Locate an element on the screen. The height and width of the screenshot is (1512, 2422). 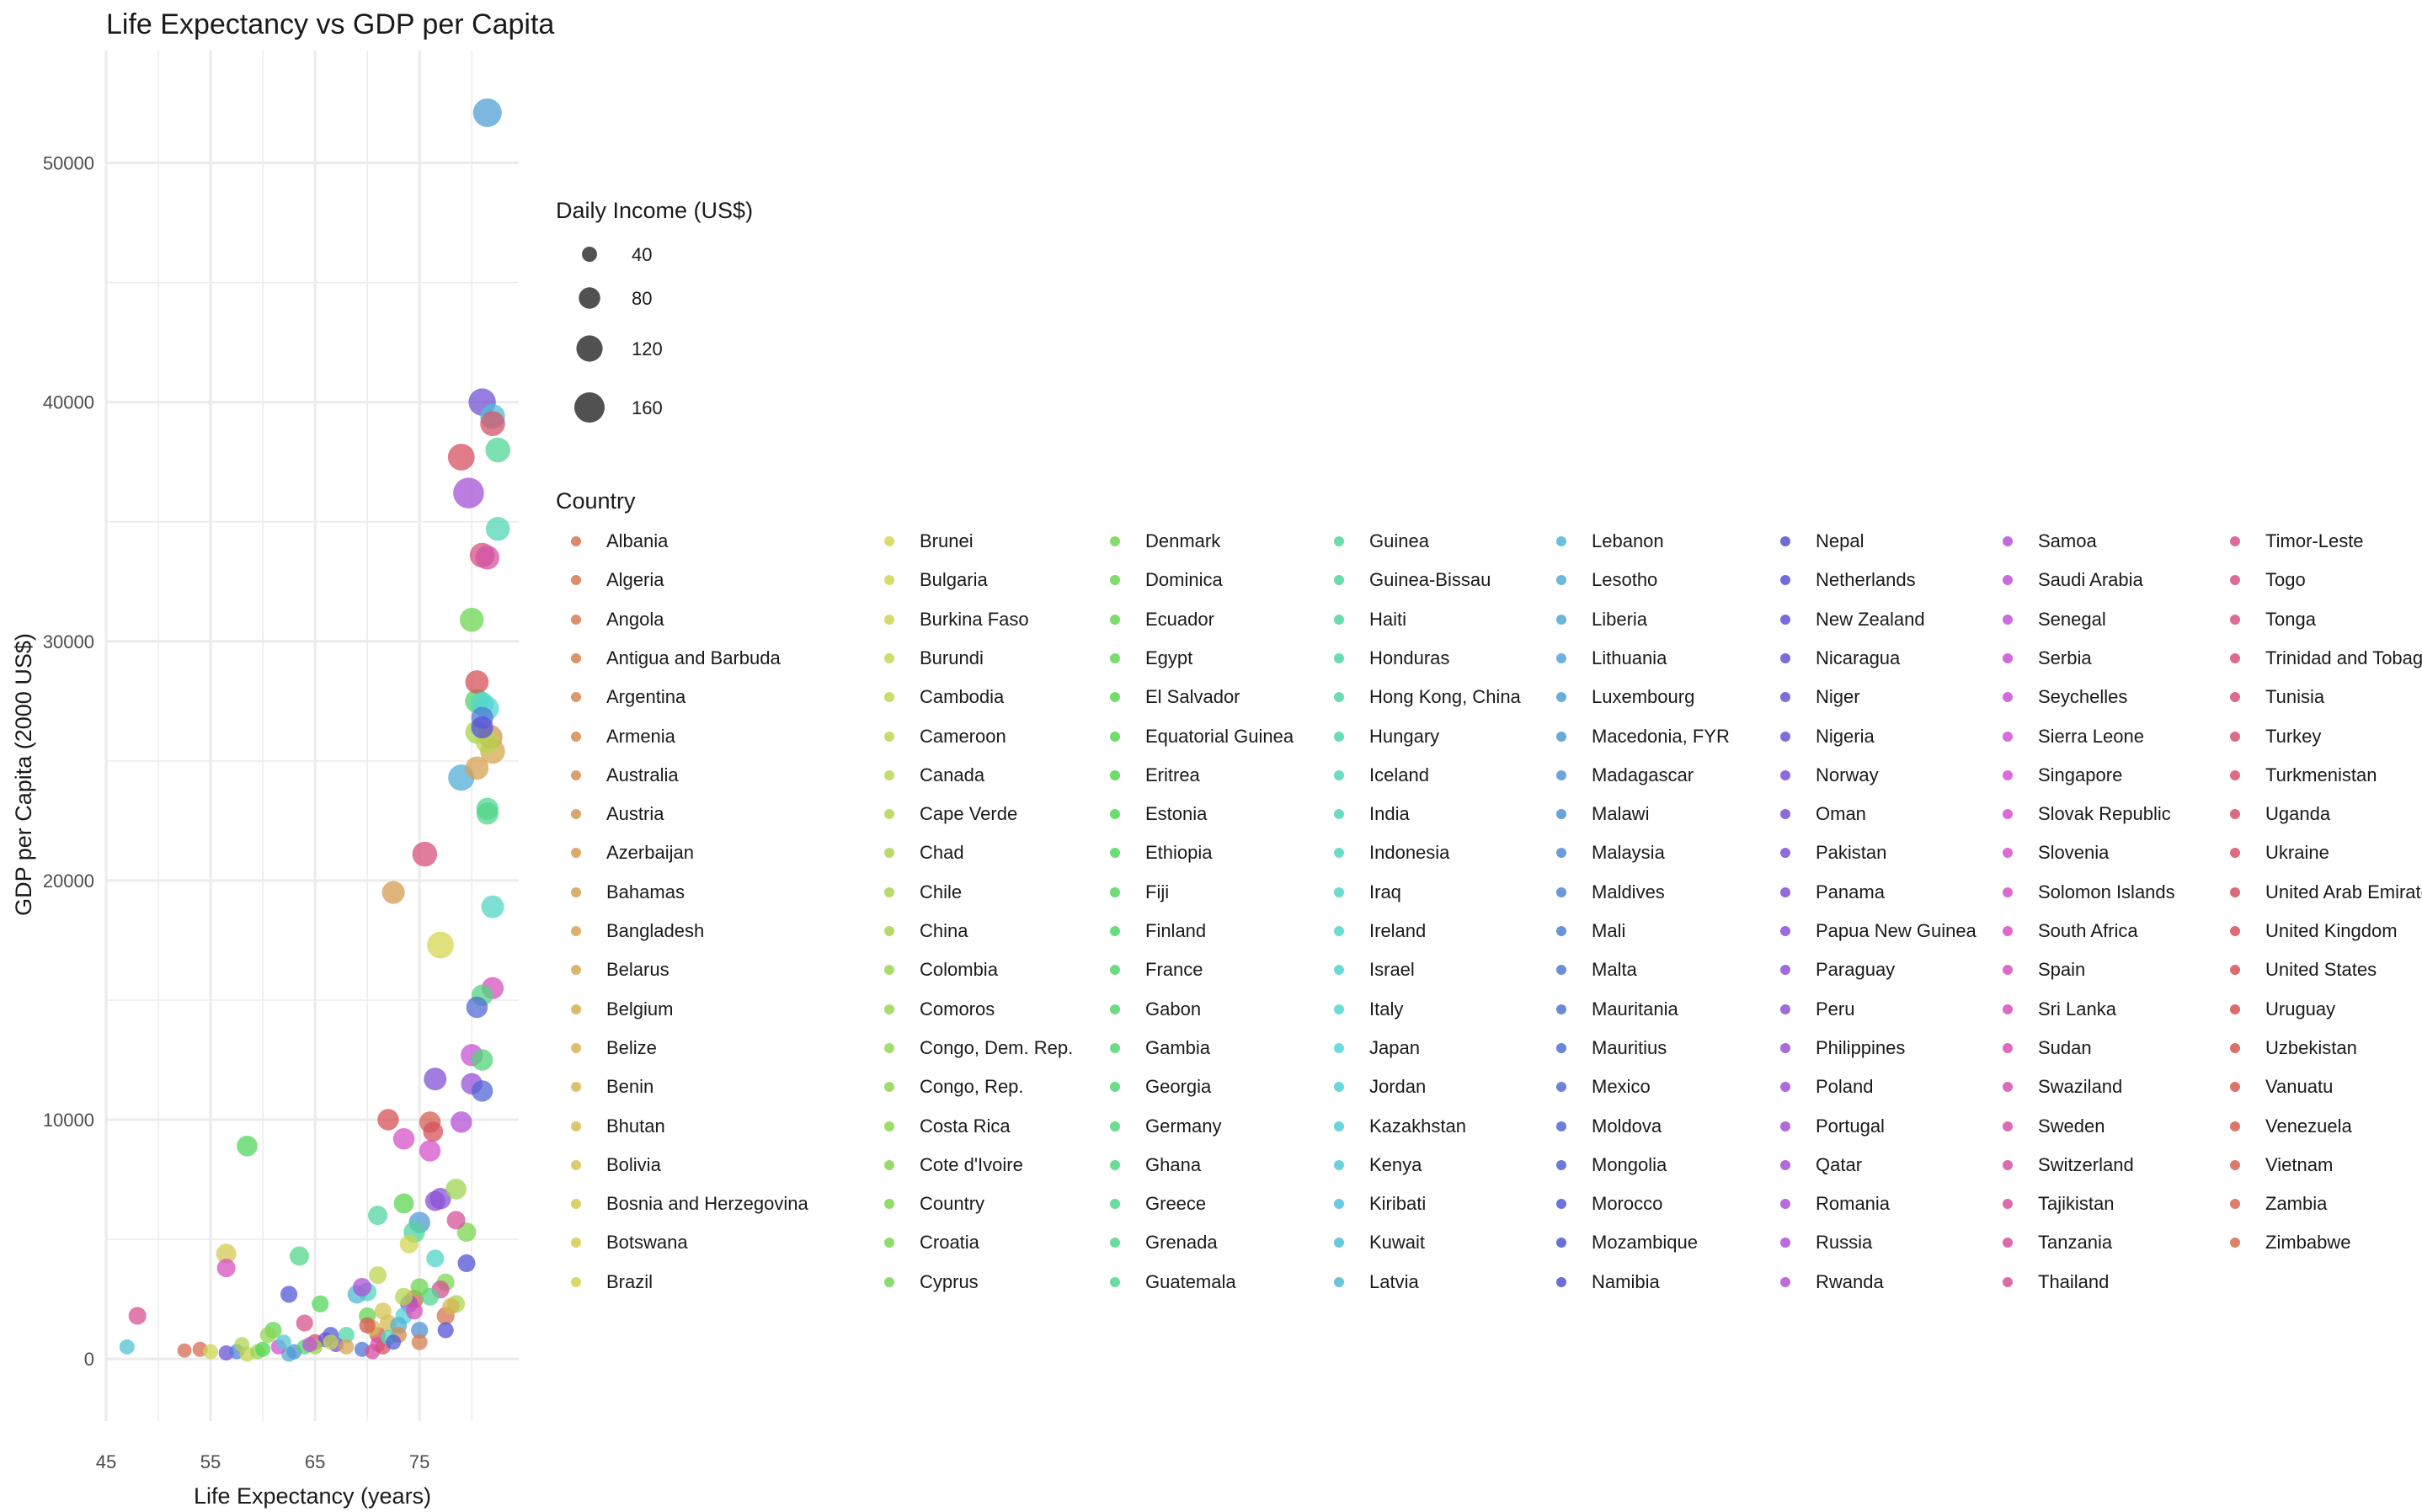
legend-label: Greece is located at coordinates (1176, 1204).